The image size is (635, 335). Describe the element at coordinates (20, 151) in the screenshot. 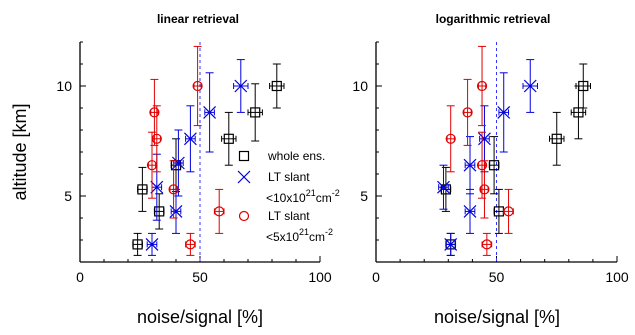

I see `y-axis-label: altitude [km]` at that location.